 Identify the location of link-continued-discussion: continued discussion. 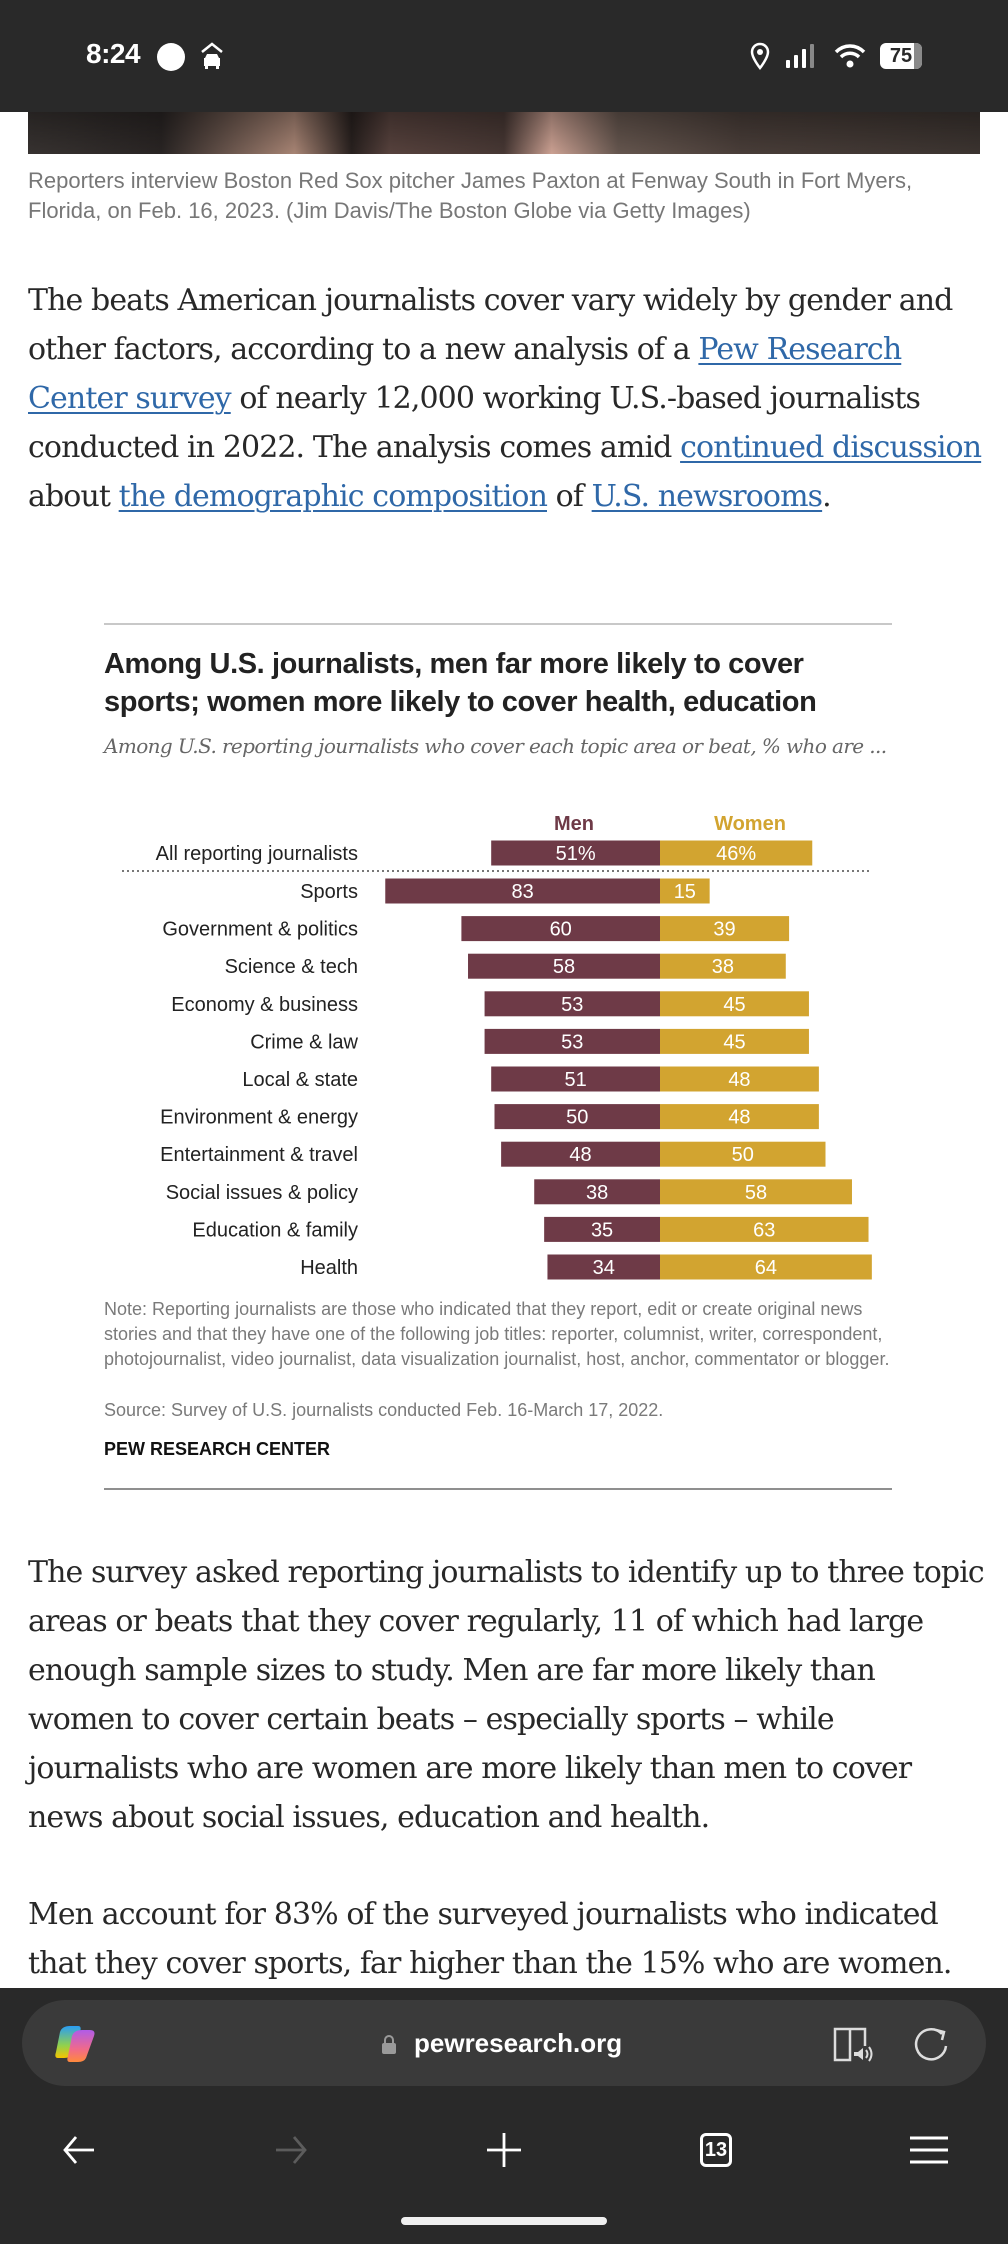
(831, 447).